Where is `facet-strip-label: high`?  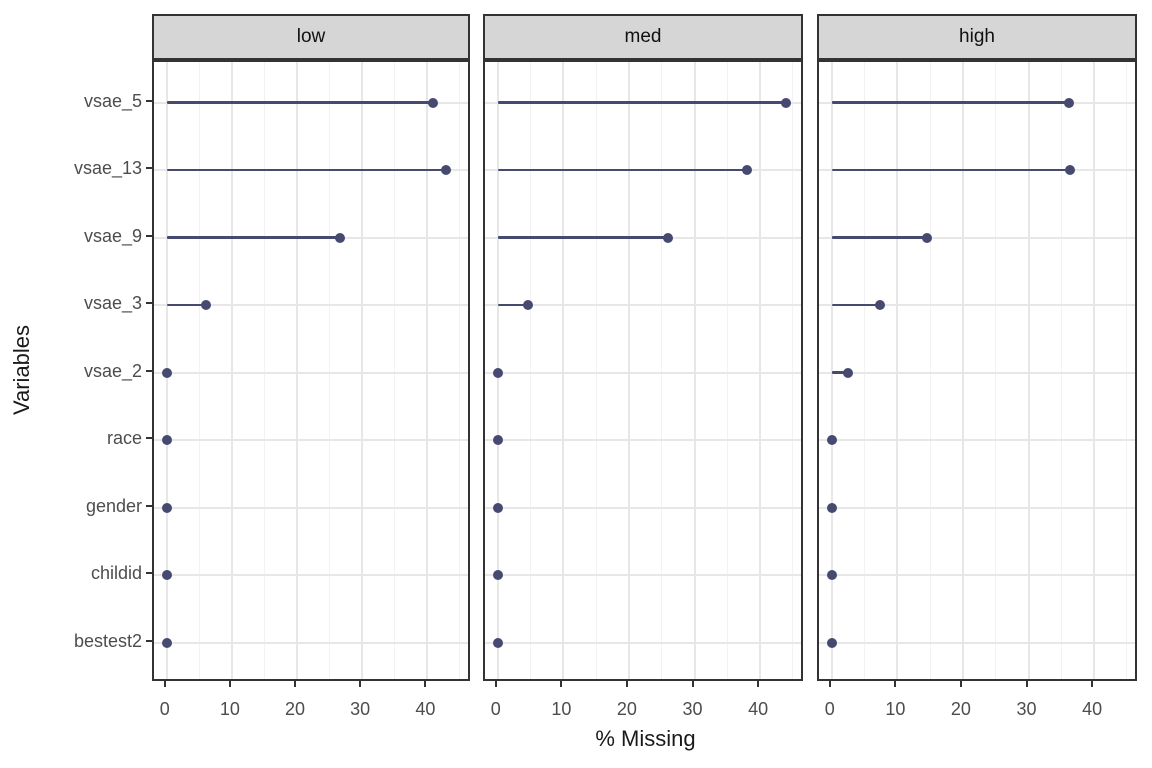
facet-strip-label: high is located at coordinates (977, 36).